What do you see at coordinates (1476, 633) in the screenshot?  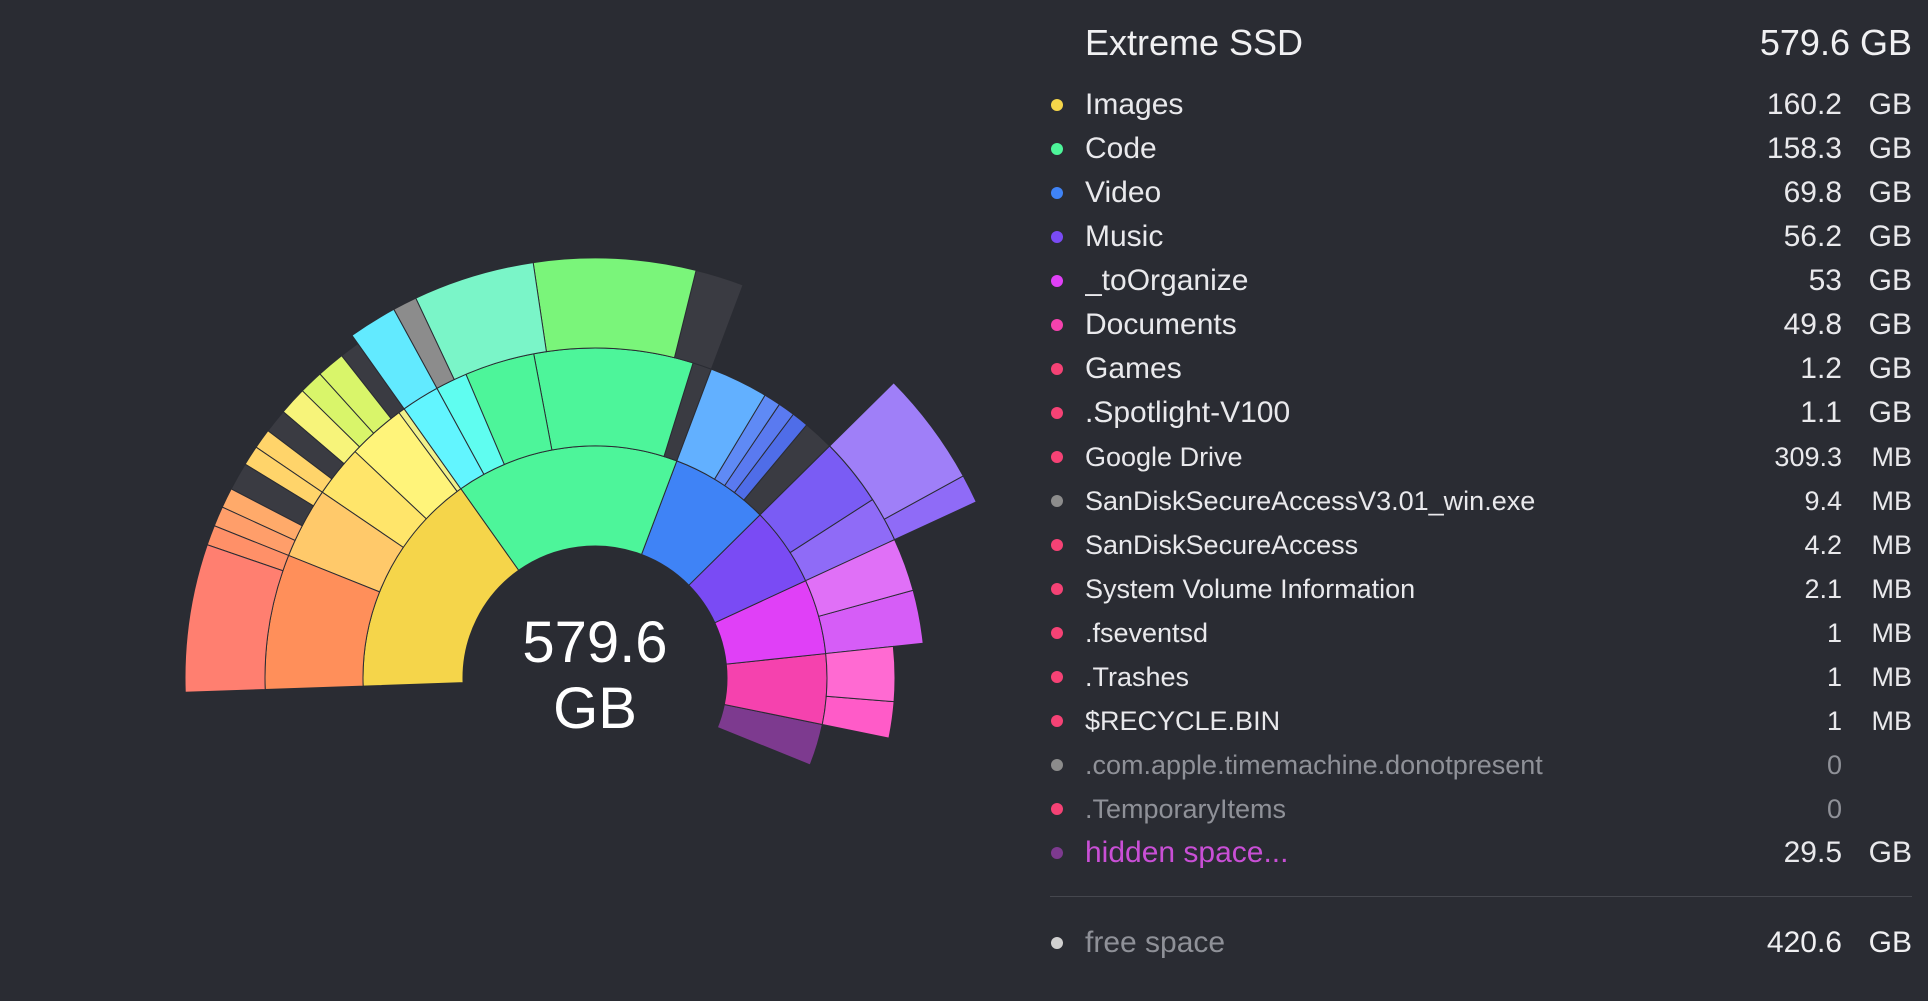 I see `list-item: .fseventsd 1 MB` at bounding box center [1476, 633].